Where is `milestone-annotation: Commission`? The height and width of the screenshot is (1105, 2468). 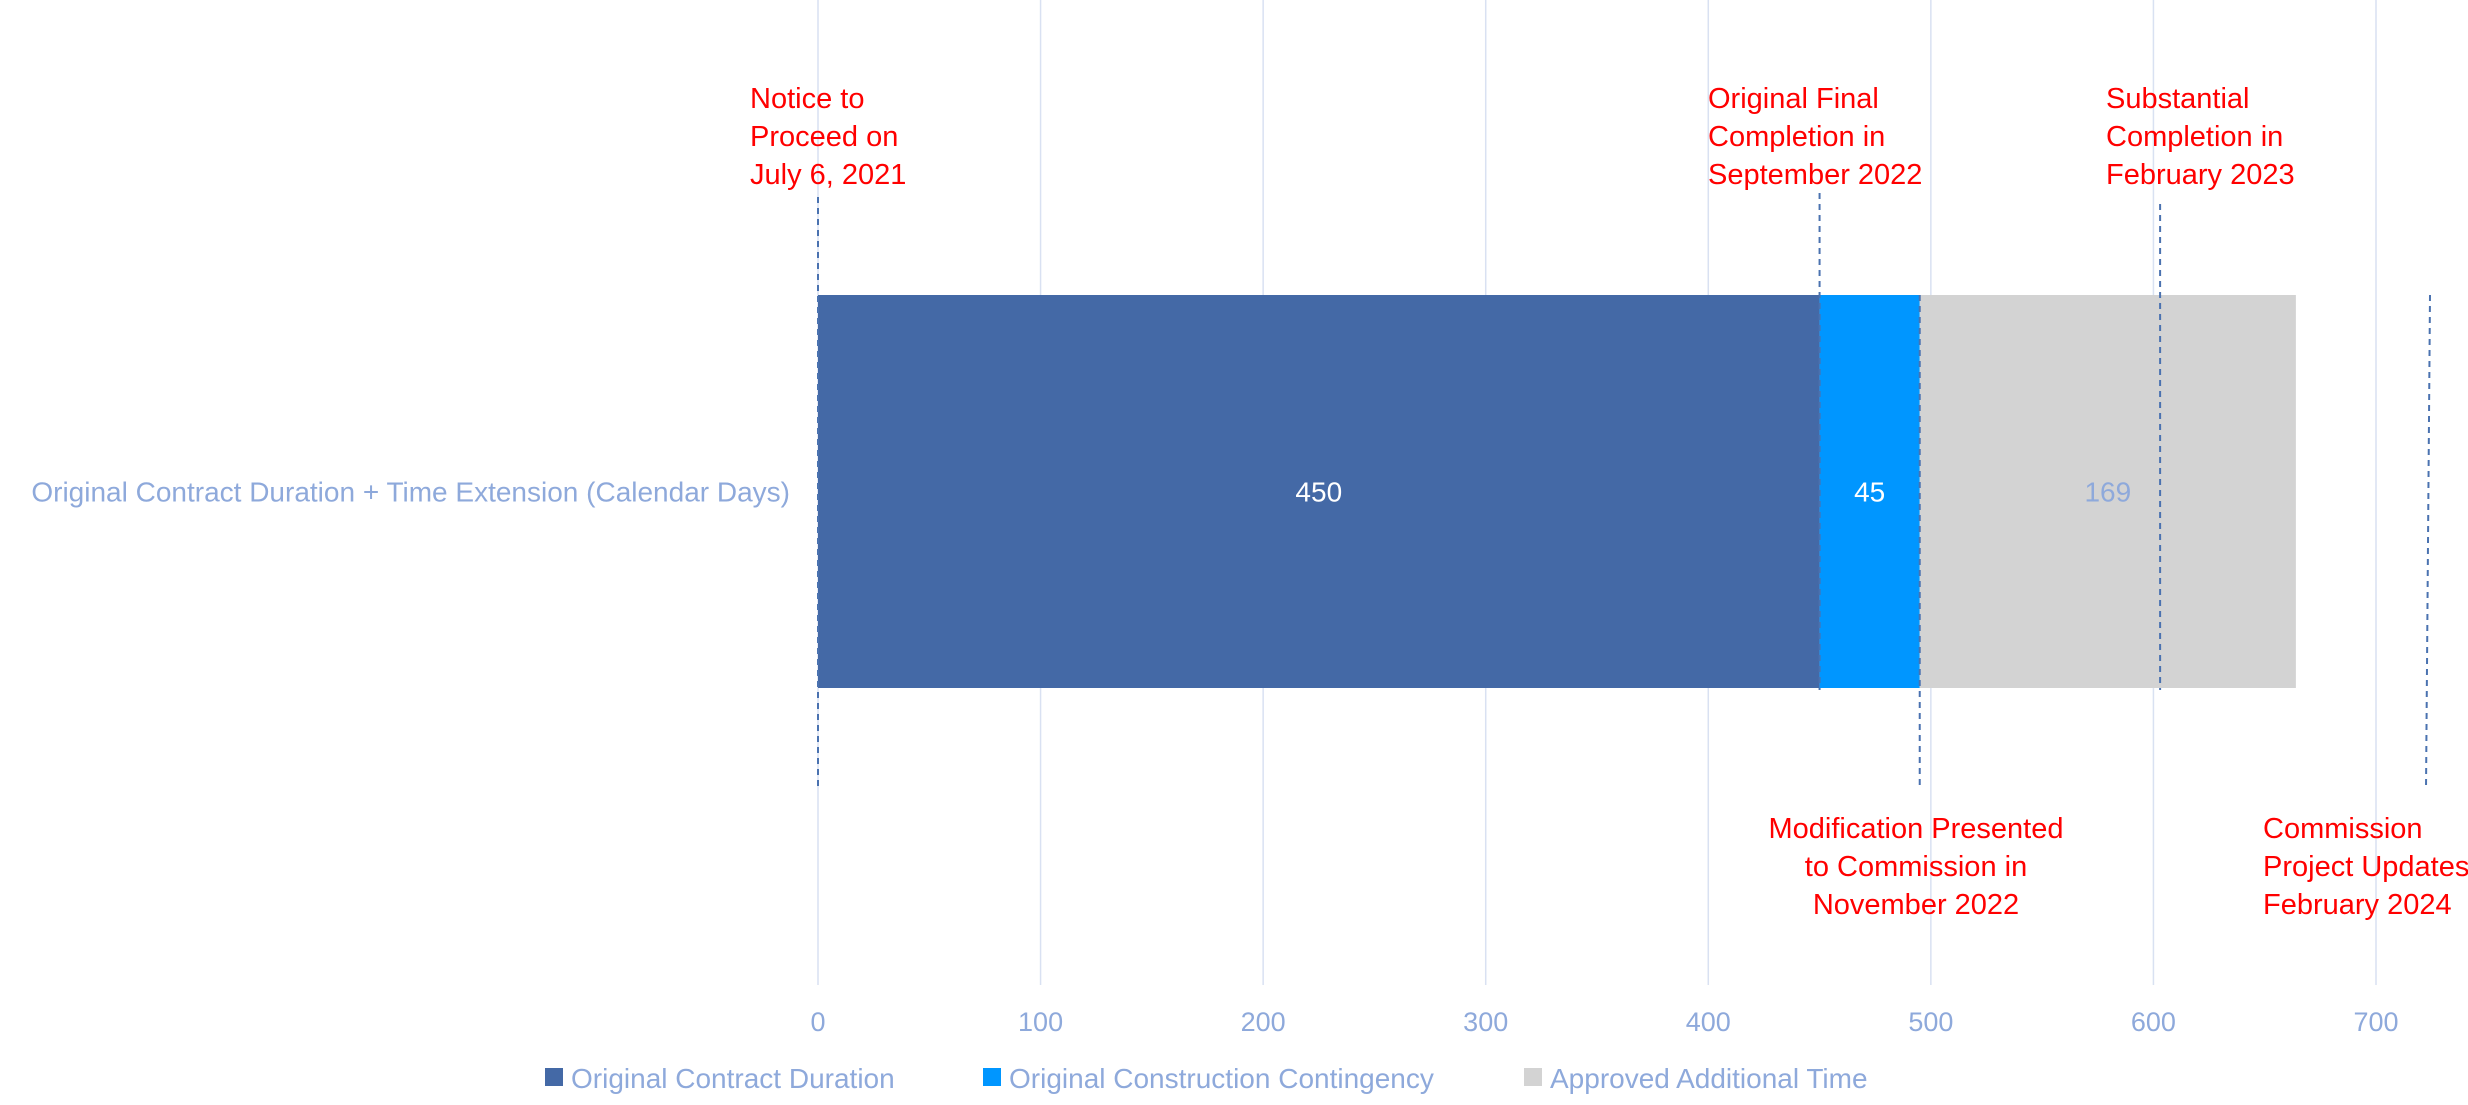
milestone-annotation: Commission is located at coordinates (2343, 829).